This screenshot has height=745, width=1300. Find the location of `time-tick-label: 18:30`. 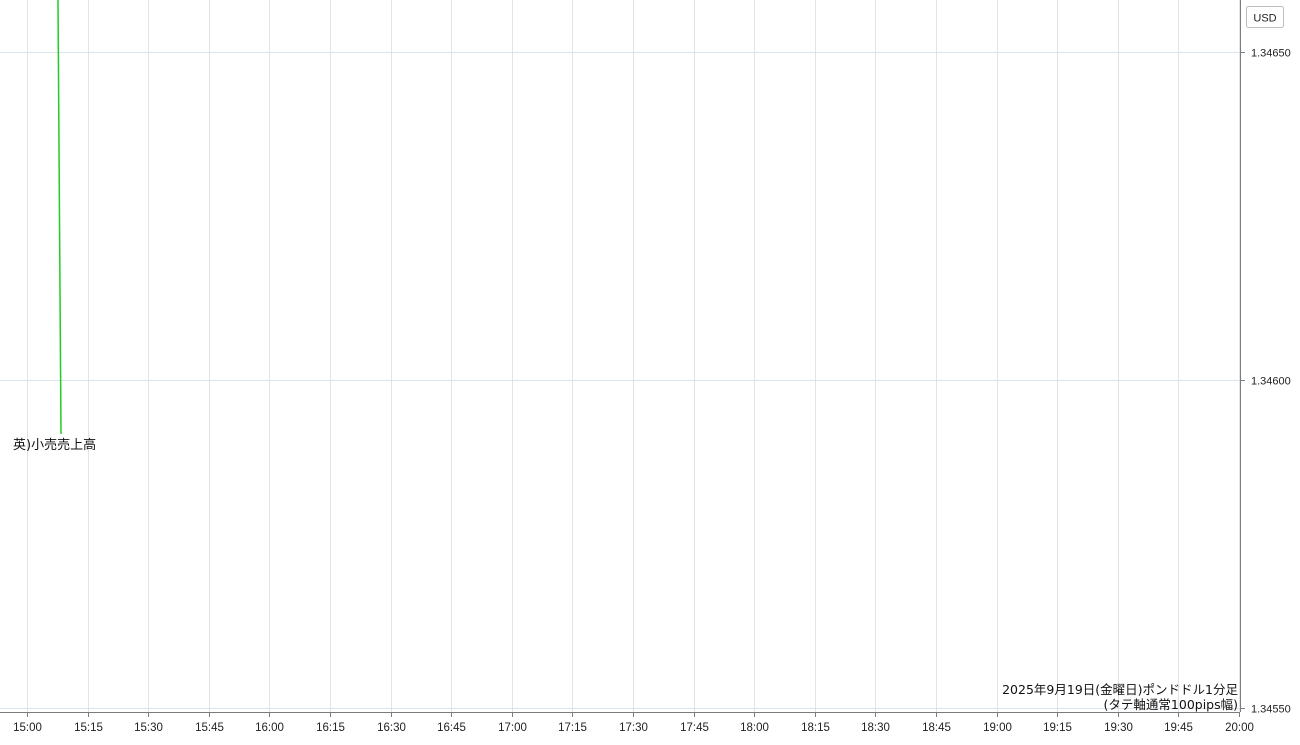

time-tick-label: 18:30 is located at coordinates (875, 728).